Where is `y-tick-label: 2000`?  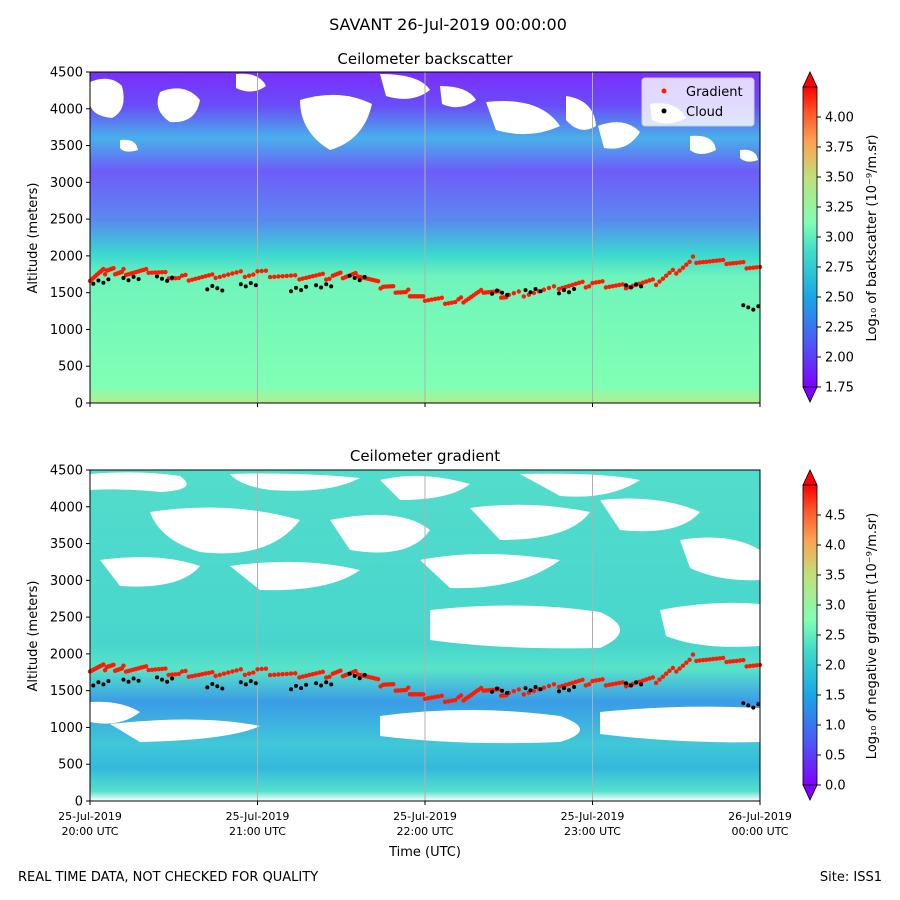
y-tick-label: 2000 is located at coordinates (66, 654).